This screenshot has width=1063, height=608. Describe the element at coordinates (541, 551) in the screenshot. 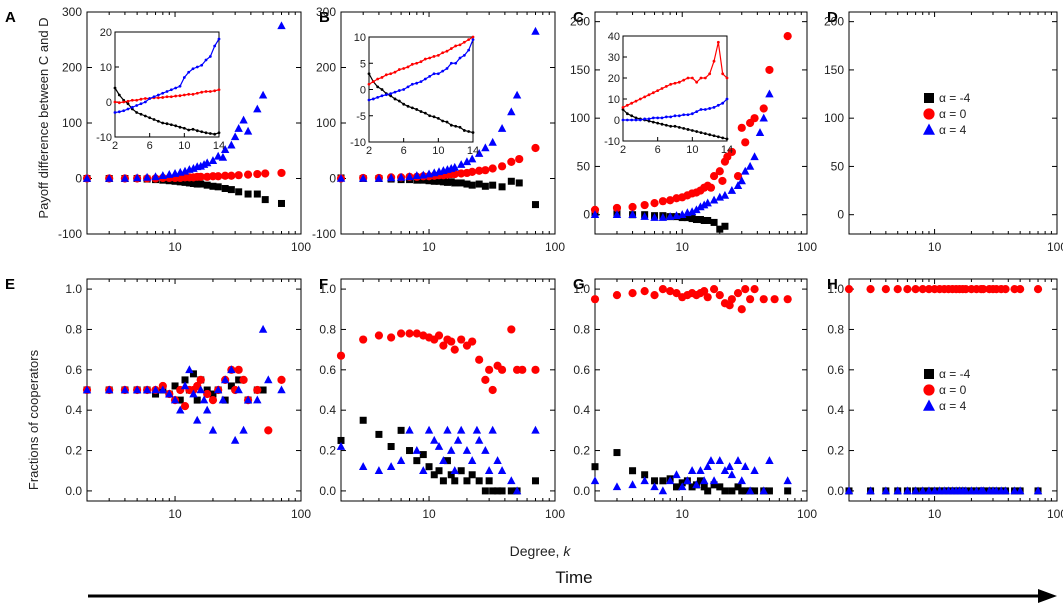

I see `x-axis-title: Degree, k` at that location.